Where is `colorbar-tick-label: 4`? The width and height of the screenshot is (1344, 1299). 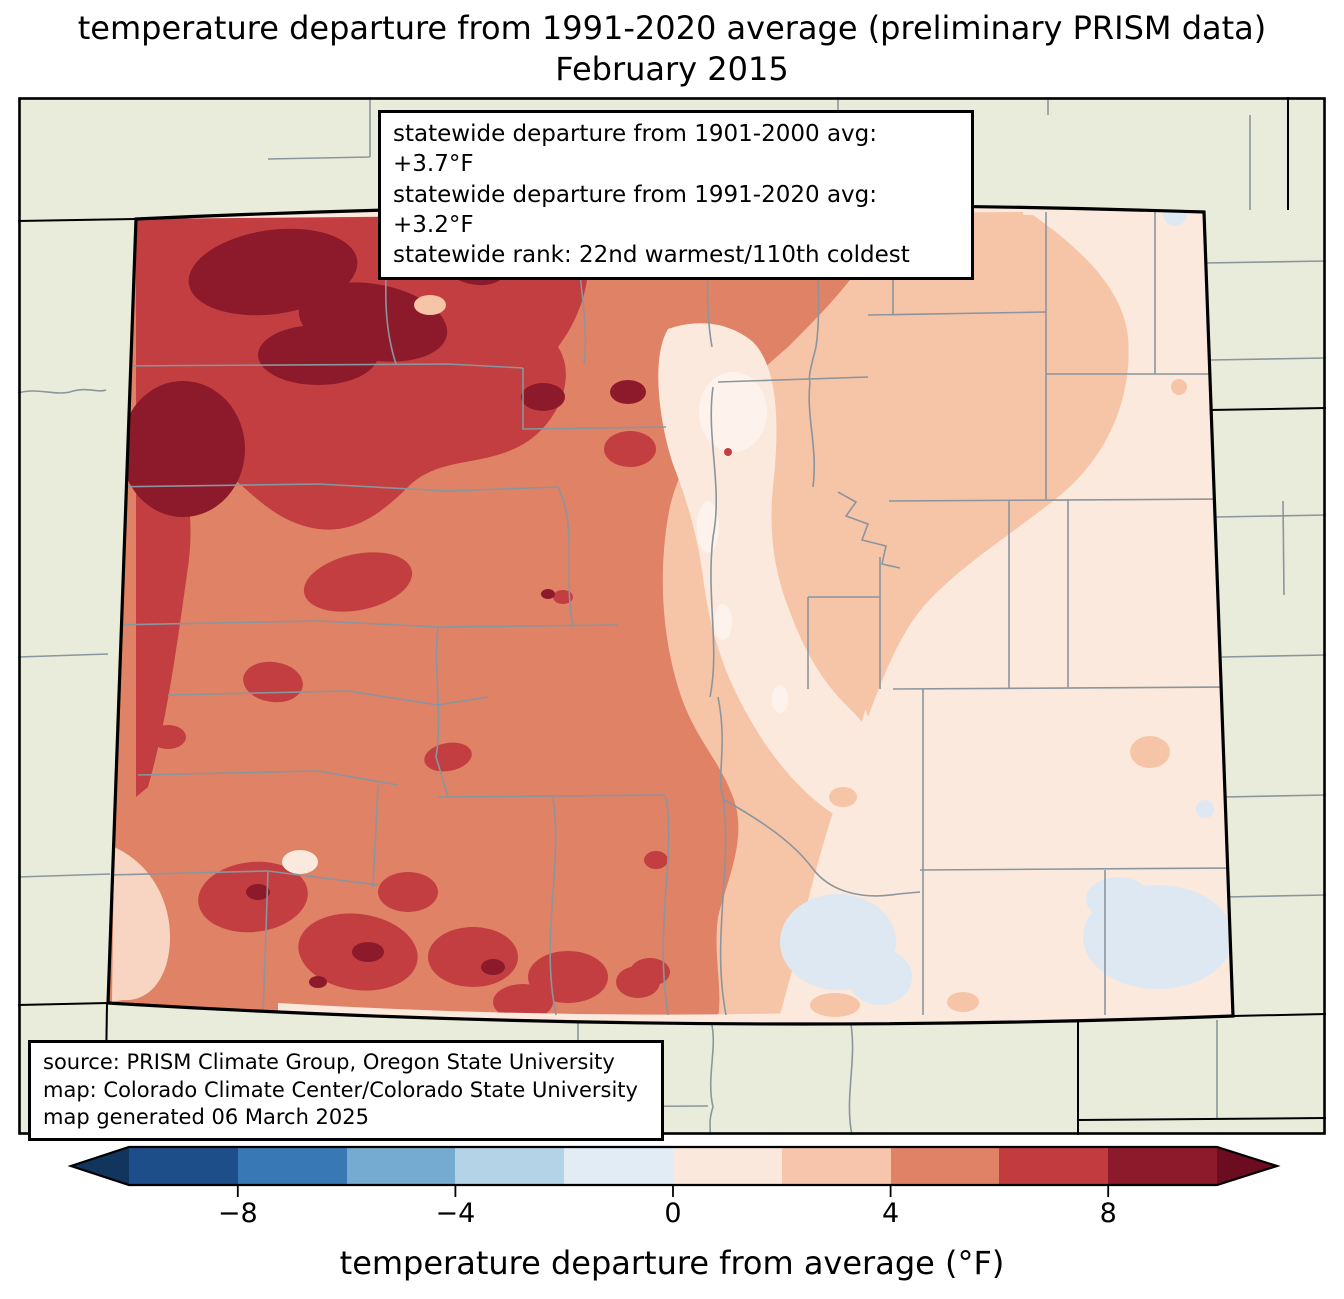 colorbar-tick-label: 4 is located at coordinates (891, 1213).